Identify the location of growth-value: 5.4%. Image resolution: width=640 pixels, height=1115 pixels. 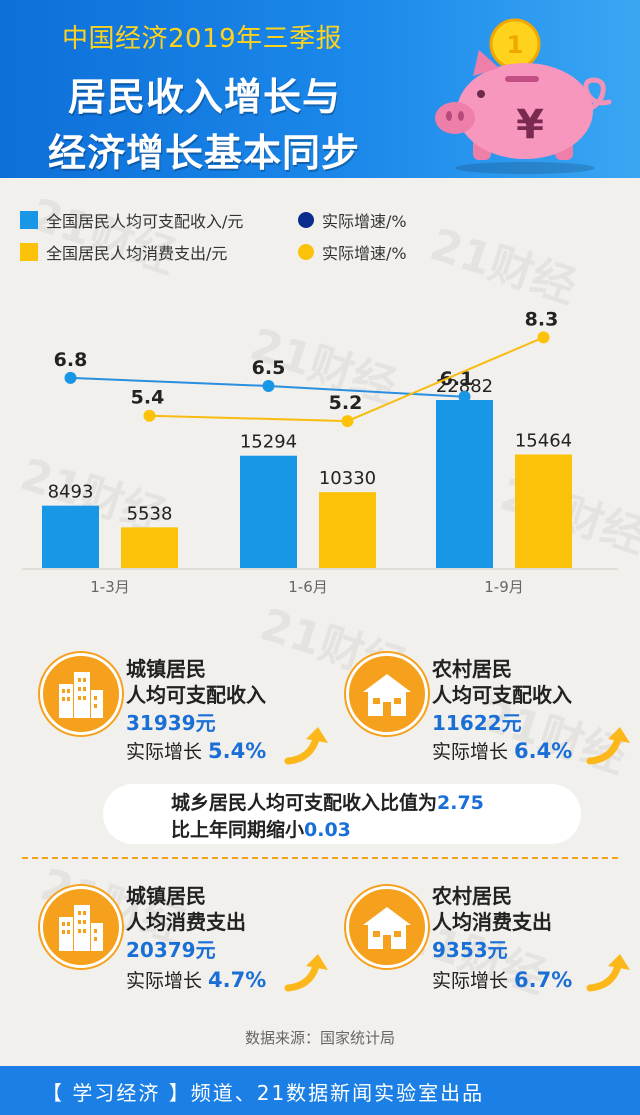
(237, 751).